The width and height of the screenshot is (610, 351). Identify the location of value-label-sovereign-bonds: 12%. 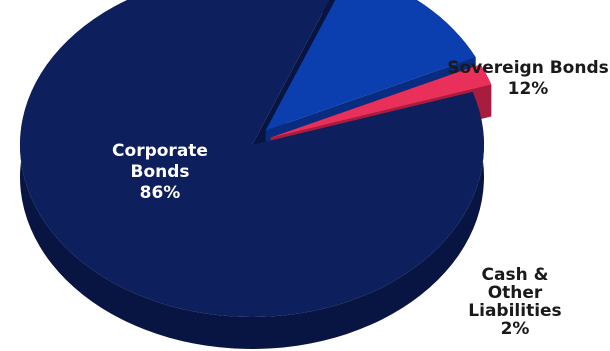
(528, 89).